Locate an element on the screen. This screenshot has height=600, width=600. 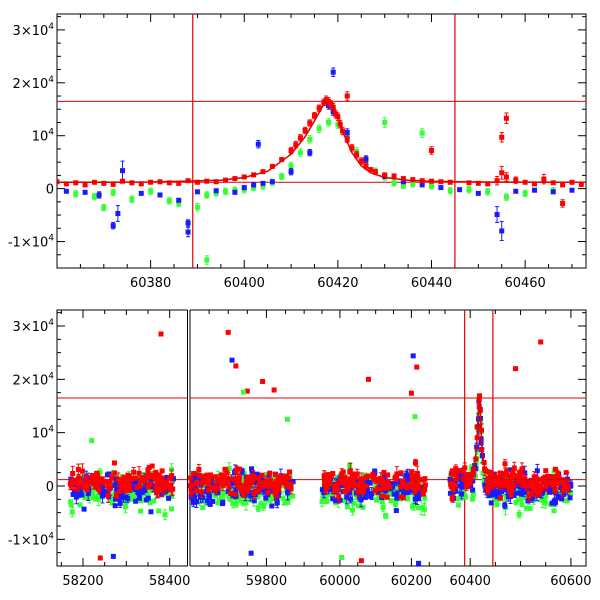
x-tick-label: 60440 is located at coordinates (431, 283).